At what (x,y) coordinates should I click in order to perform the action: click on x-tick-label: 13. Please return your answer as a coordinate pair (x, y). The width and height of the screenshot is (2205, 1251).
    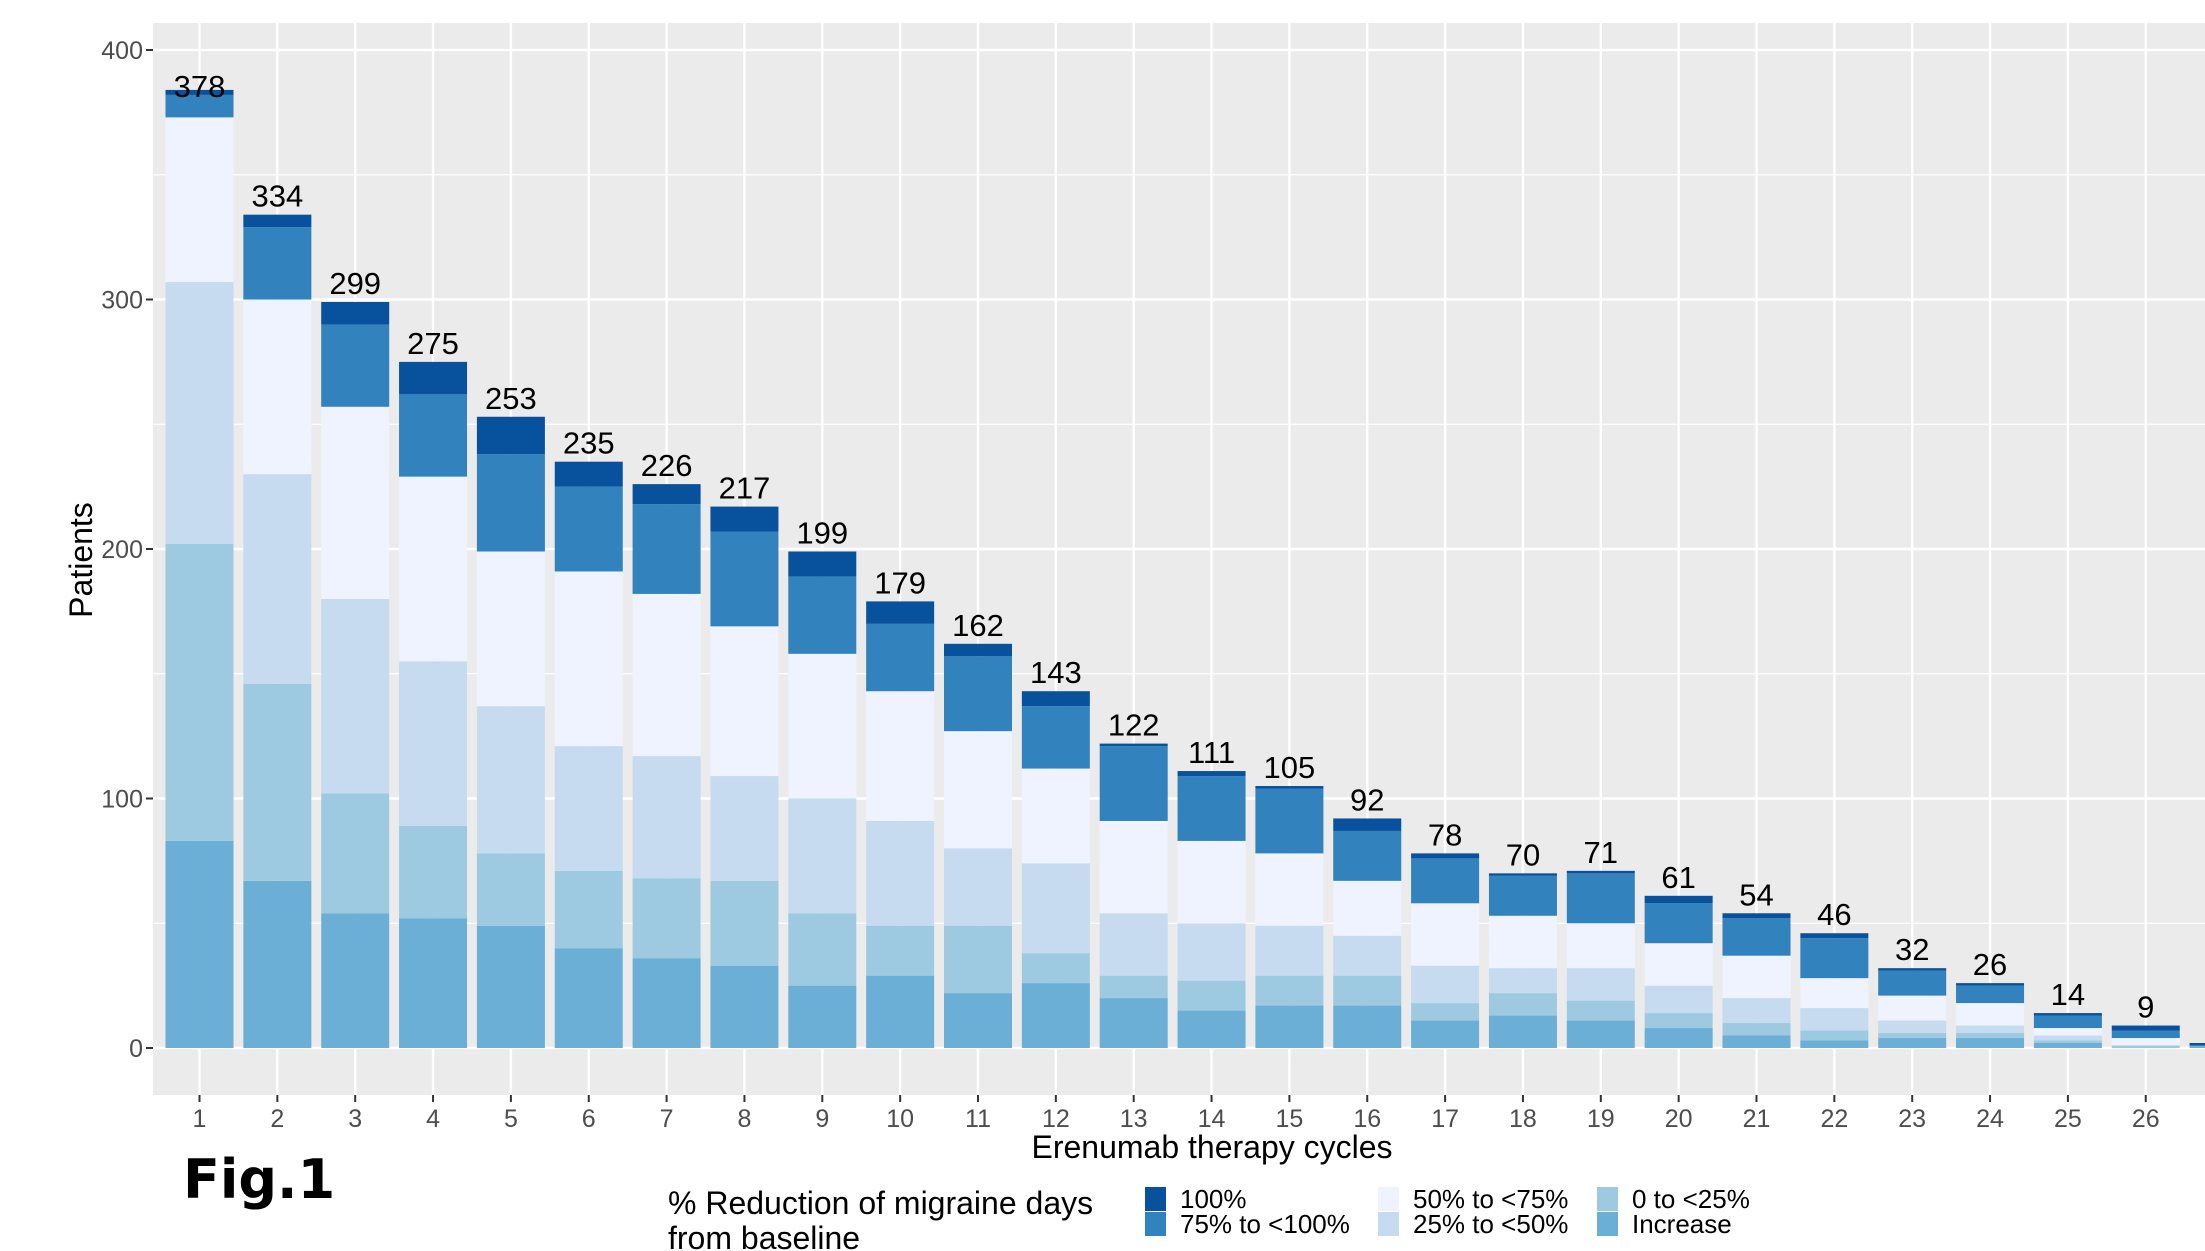
    Looking at the image, I should click on (1134, 1119).